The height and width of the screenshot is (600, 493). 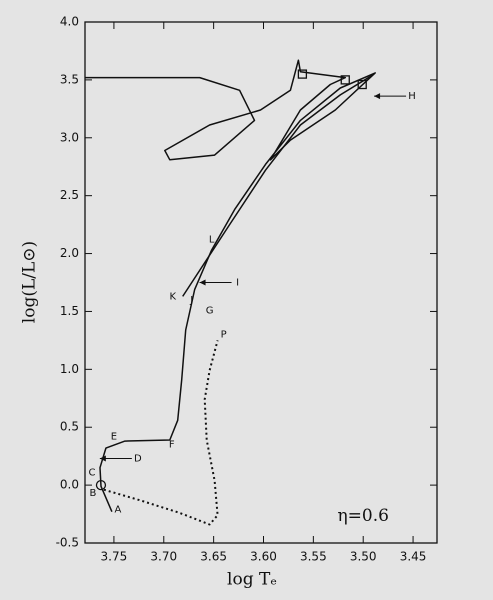 I want to click on annotation: F, so click(x=172, y=445).